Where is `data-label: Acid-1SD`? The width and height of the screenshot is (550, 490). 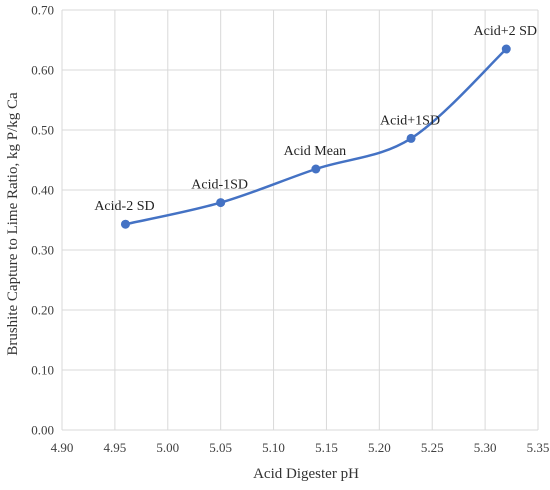
data-label: Acid-1SD is located at coordinates (219, 185).